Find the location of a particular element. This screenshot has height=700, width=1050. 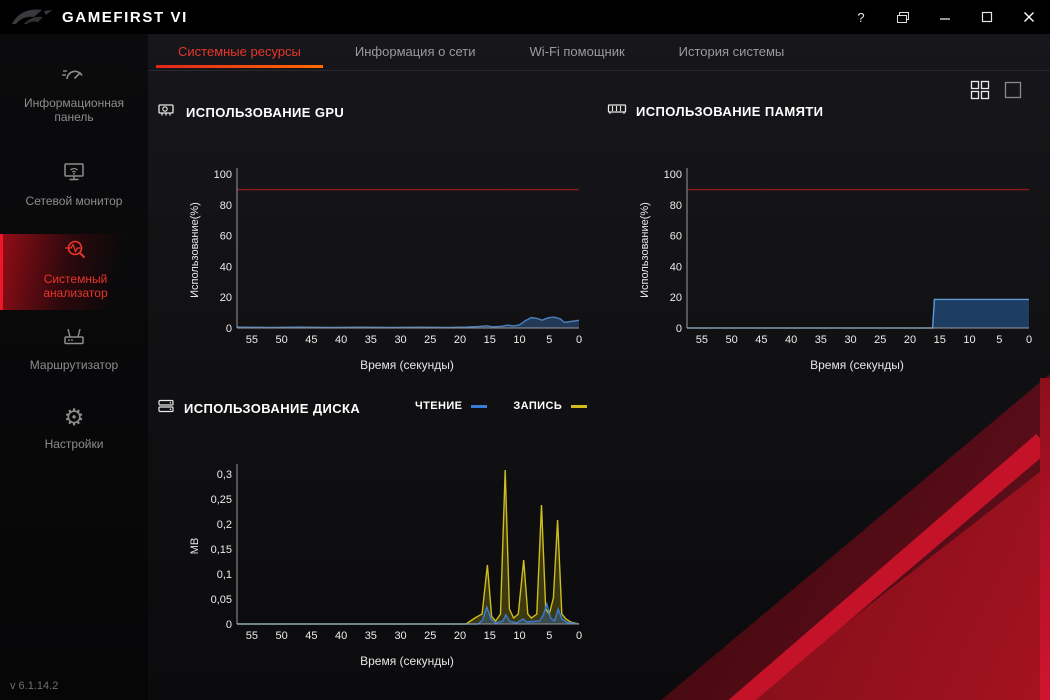

sidebar-item-label: Маршрутизатор is located at coordinates (74, 365).